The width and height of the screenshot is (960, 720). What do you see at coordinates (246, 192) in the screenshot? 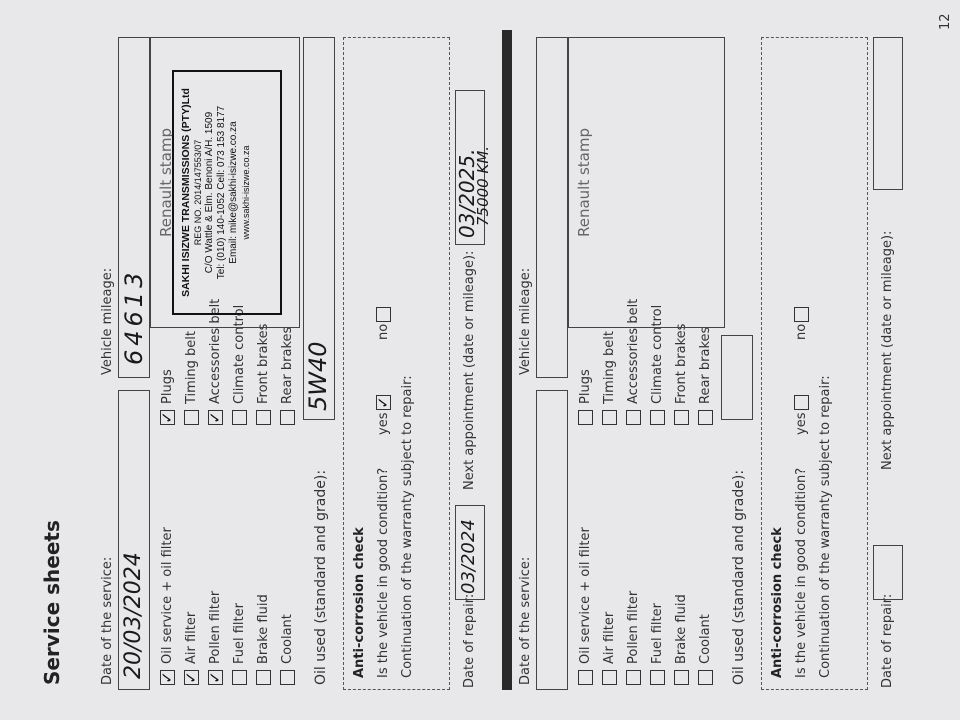
I see `stamp-web: www.sakhi-isizwe.co.za` at bounding box center [246, 192].